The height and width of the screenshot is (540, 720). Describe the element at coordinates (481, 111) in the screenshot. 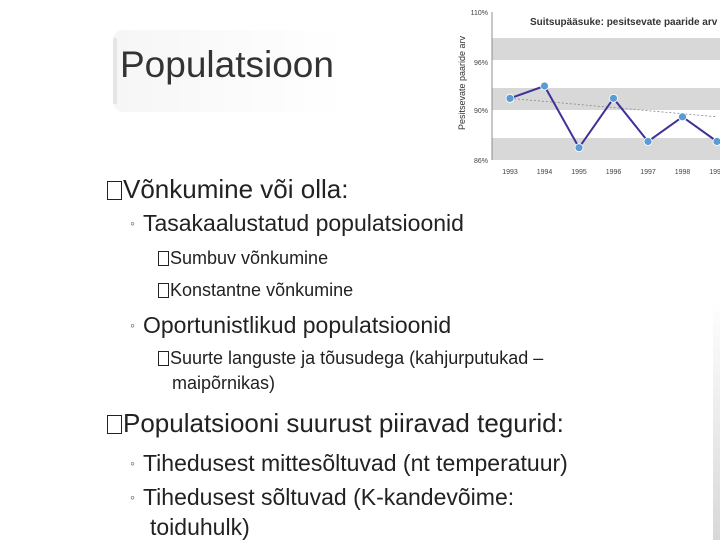

I see `y-tick-label: 90%` at that location.